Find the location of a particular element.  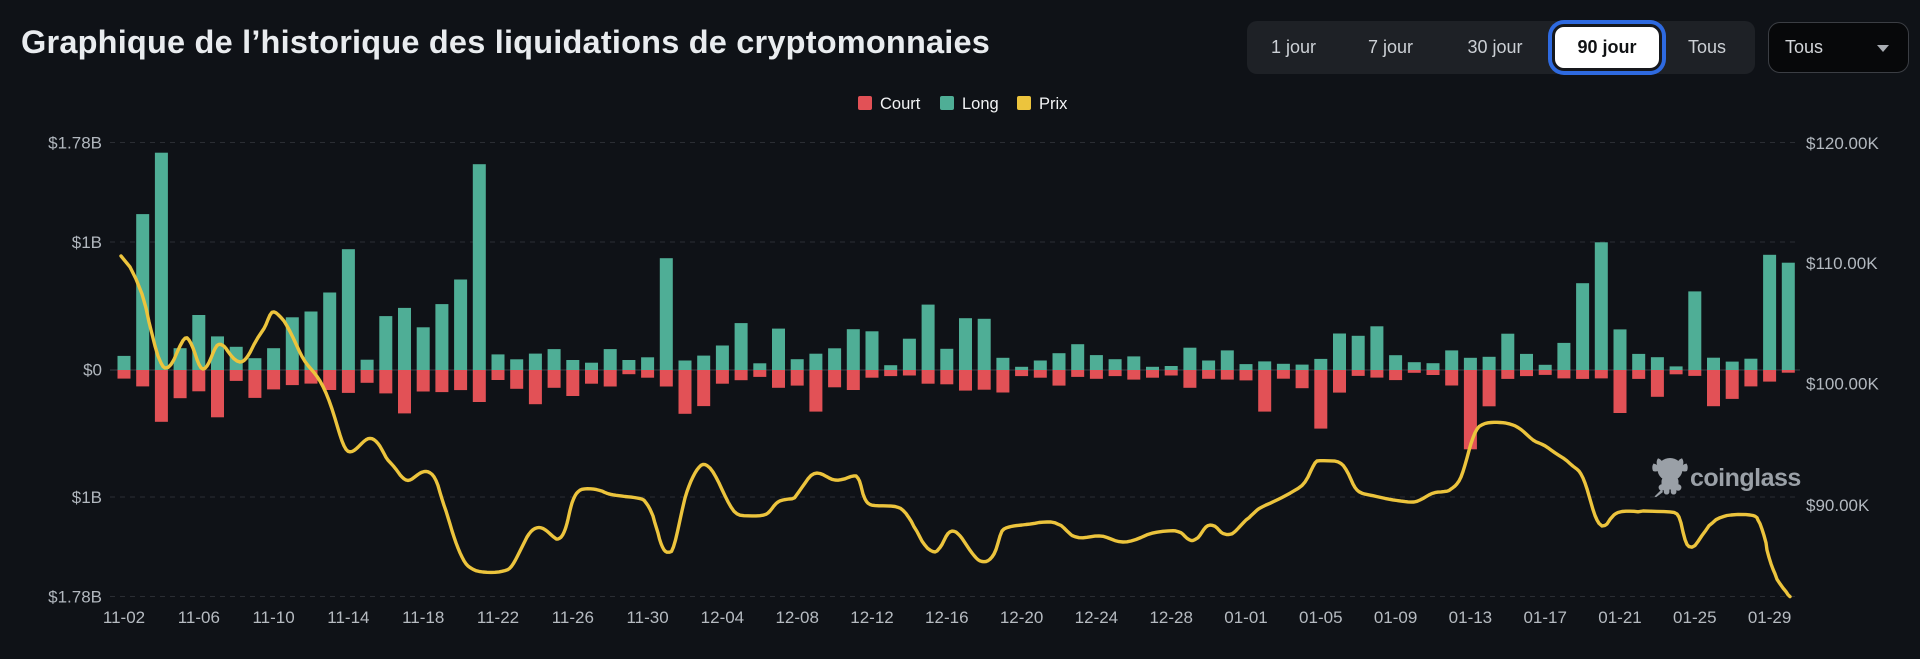

svg-text: 01-05 is located at coordinates (1320, 617).